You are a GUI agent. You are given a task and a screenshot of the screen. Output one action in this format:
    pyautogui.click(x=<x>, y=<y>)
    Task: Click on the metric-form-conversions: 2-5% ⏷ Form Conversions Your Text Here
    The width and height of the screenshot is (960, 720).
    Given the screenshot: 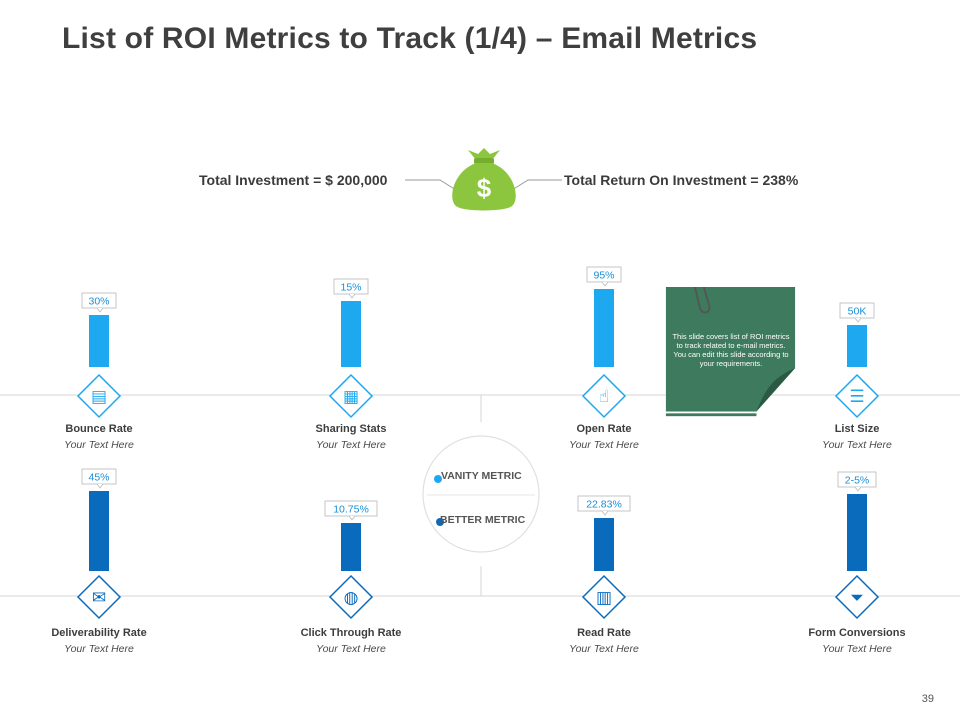 What is the action you would take?
    pyautogui.click(x=857, y=563)
    